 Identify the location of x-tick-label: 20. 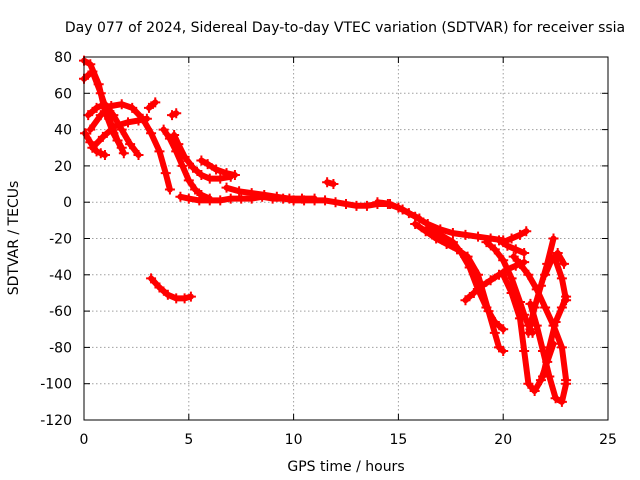
(503, 440).